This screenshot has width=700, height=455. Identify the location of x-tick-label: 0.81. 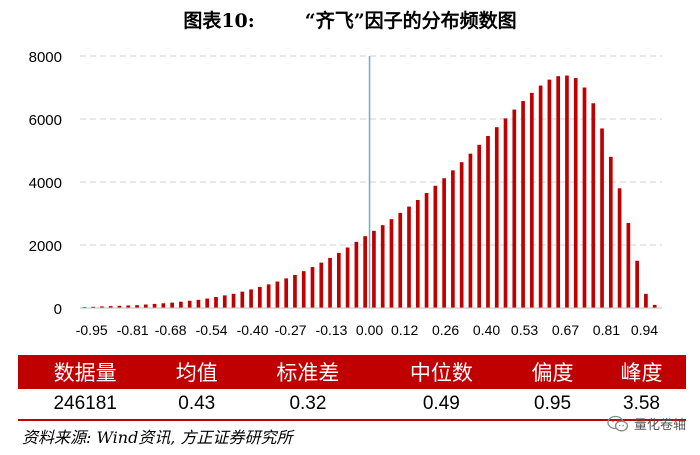
(606, 330).